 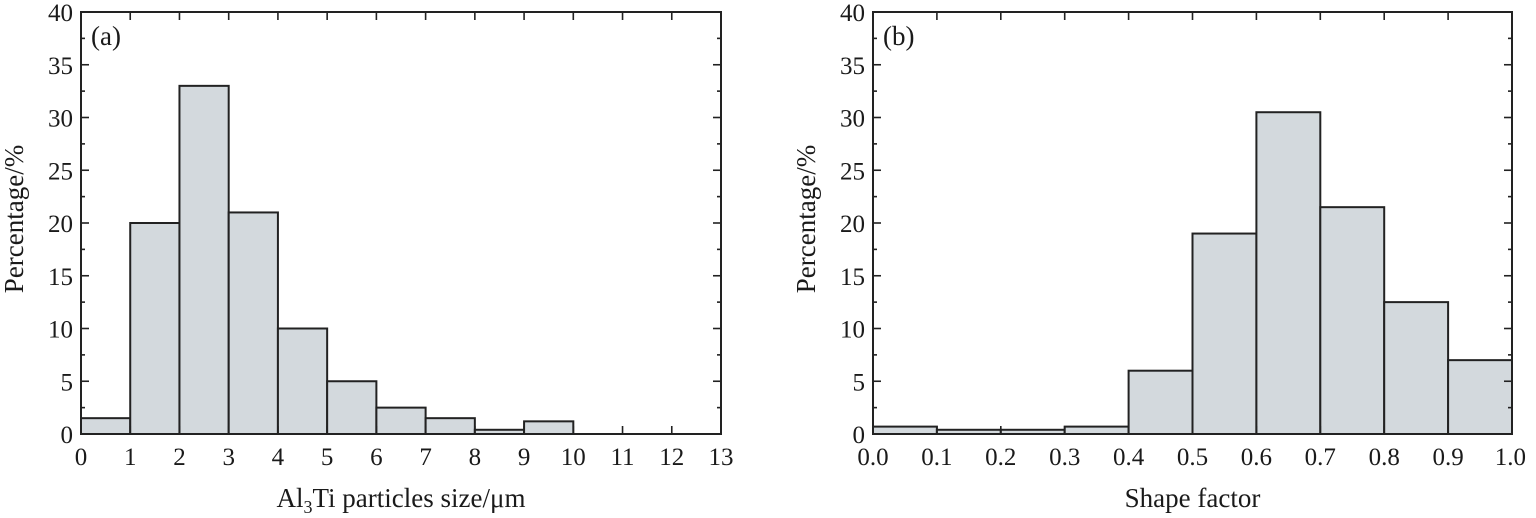 What do you see at coordinates (1447, 457) in the screenshot?
I see `x-tick-label: 0.9` at bounding box center [1447, 457].